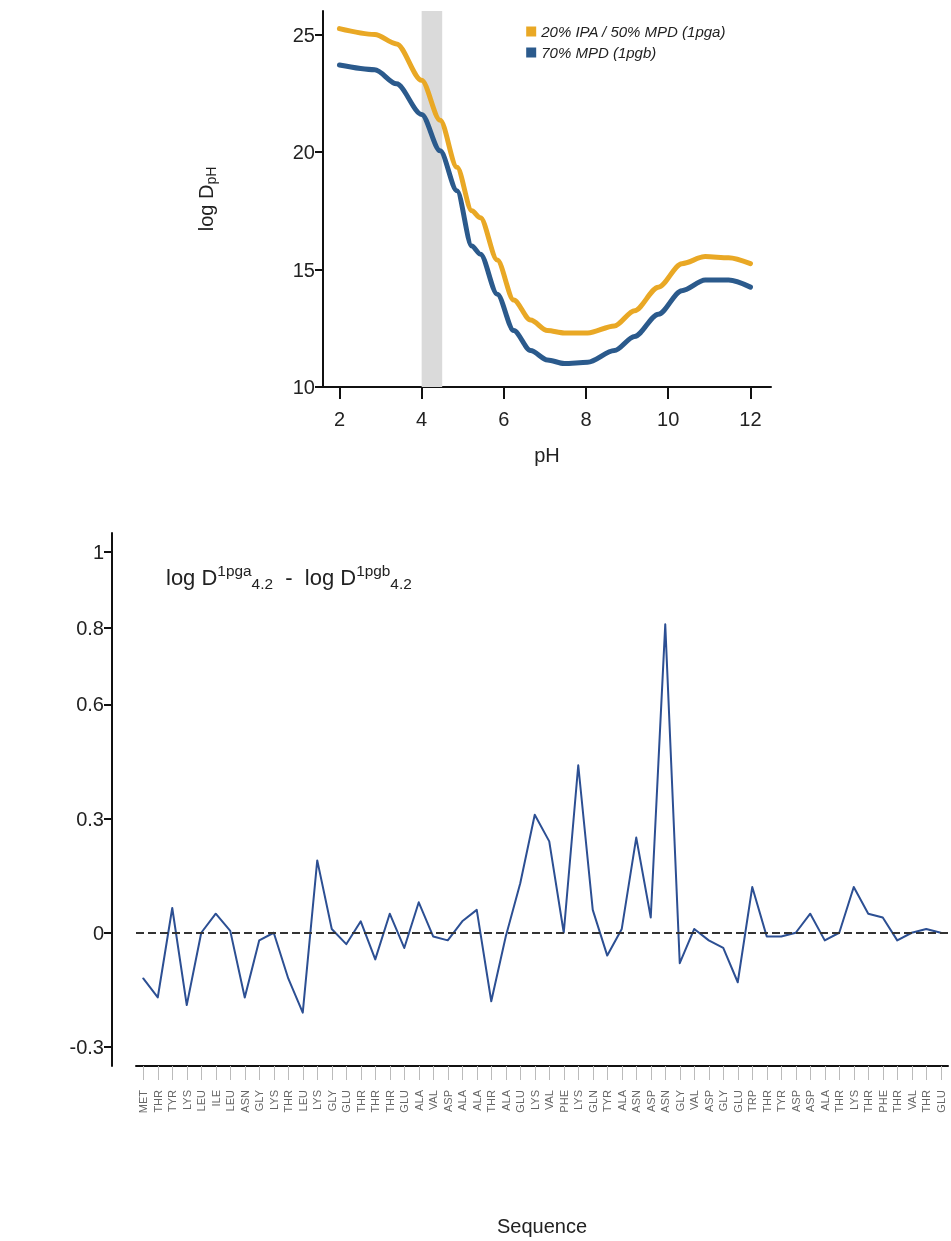 Image resolution: width=951 pixels, height=1241 pixels. I want to click on y-tick-label: 25, so click(303, 34).